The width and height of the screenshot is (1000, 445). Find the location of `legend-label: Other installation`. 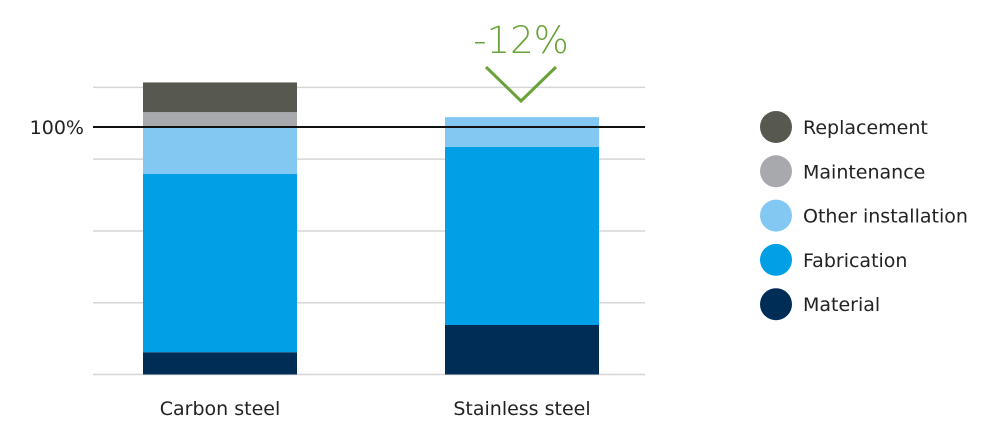

legend-label: Other installation is located at coordinates (885, 217).